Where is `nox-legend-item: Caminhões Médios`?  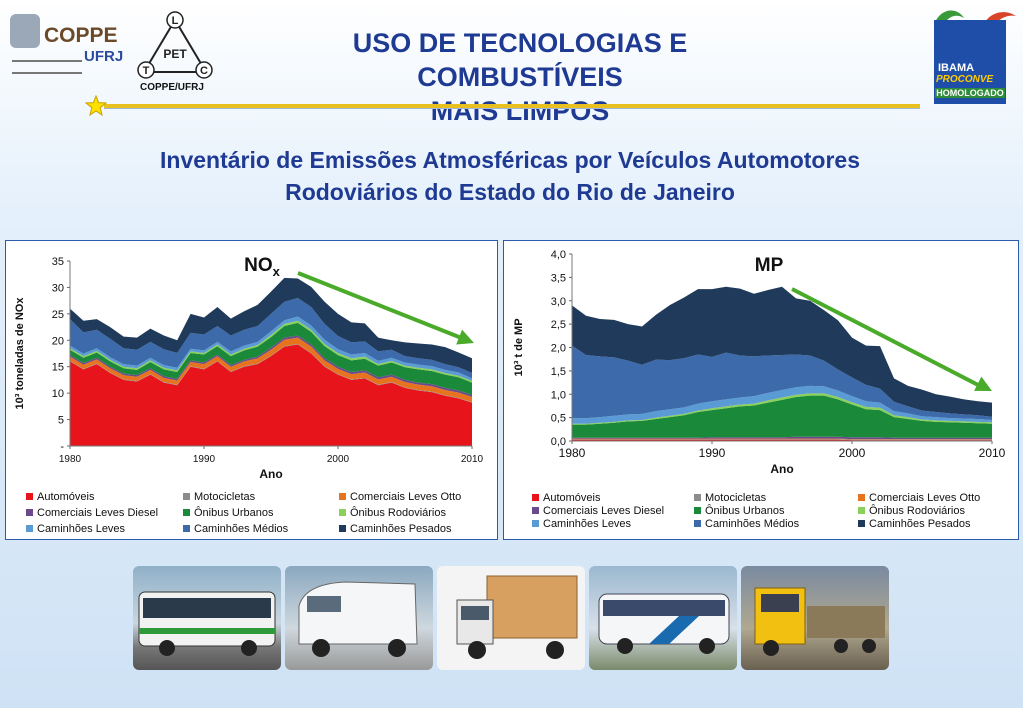
nox-legend-item: Caminhões Médios is located at coordinates (235, 529).